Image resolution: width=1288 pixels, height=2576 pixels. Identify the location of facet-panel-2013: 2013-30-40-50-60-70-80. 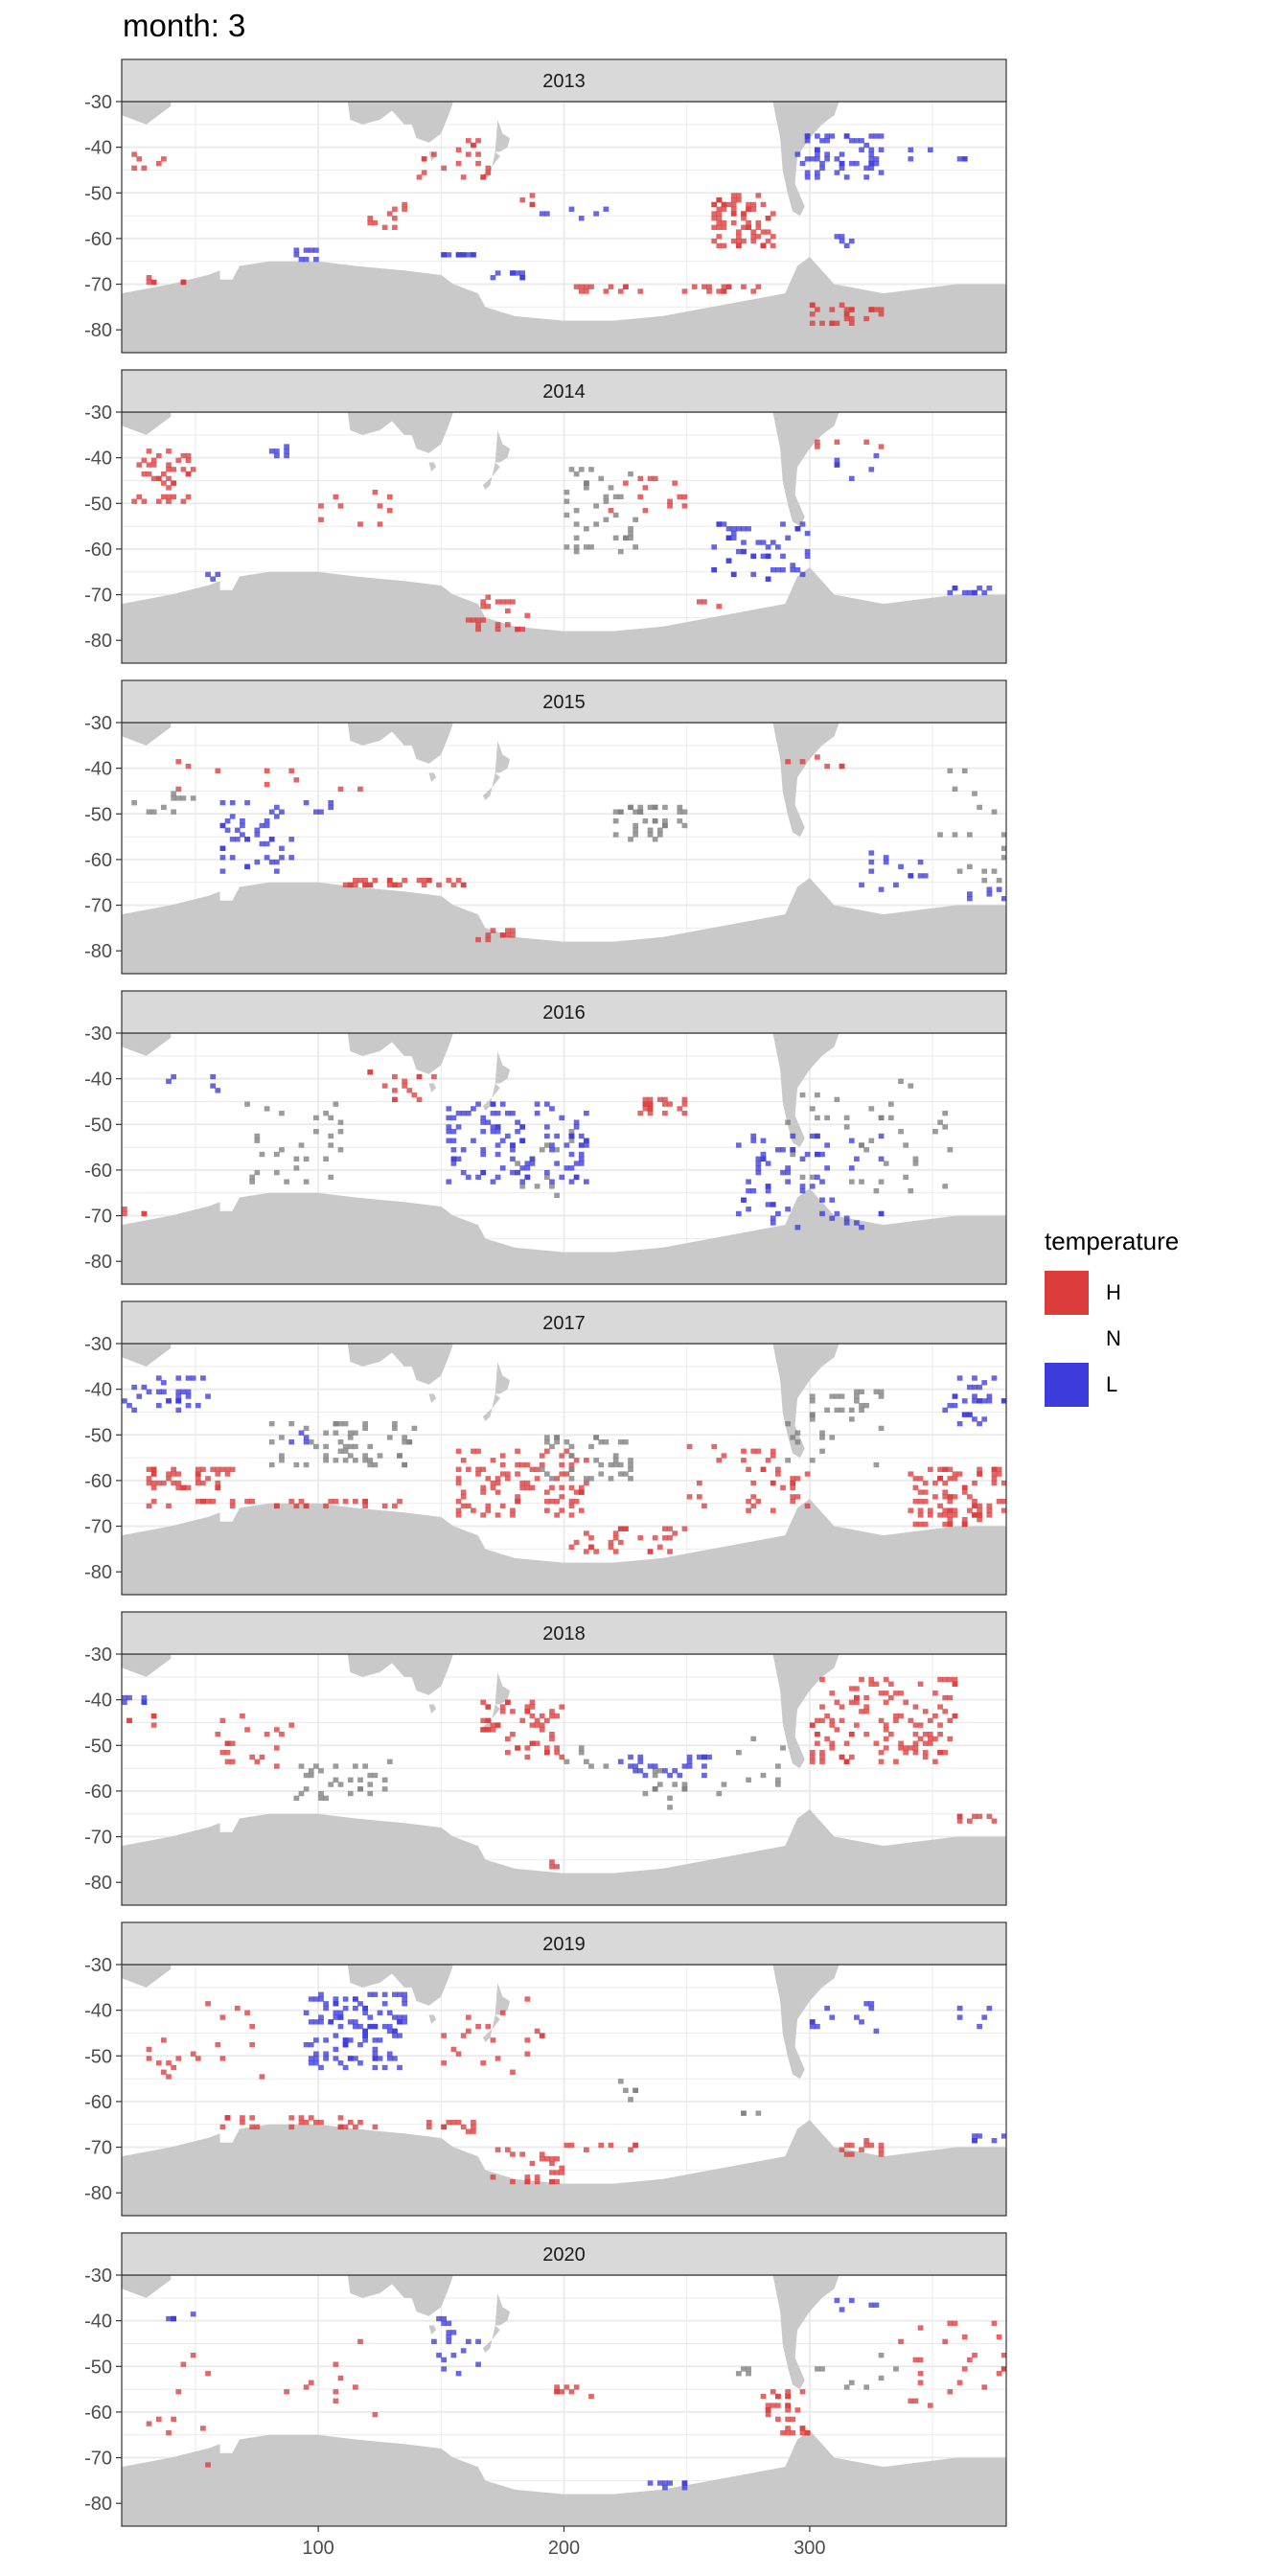
(545, 206).